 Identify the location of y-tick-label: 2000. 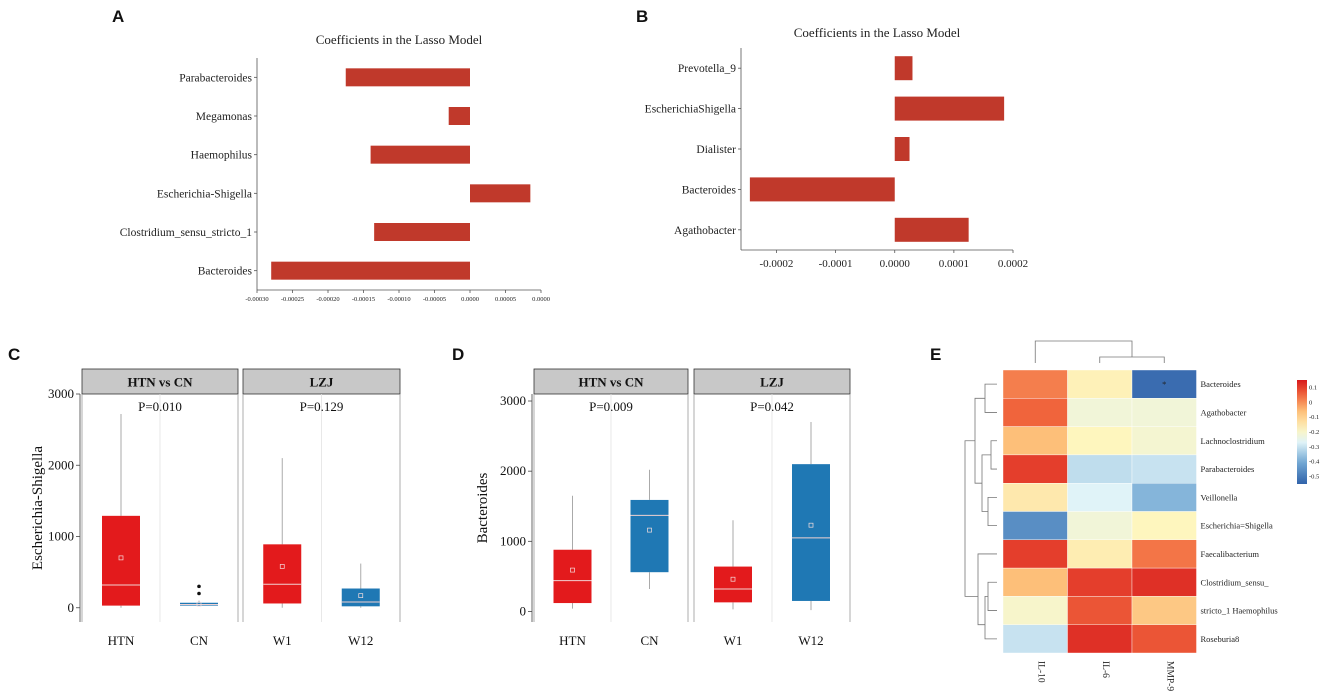
(513, 470).